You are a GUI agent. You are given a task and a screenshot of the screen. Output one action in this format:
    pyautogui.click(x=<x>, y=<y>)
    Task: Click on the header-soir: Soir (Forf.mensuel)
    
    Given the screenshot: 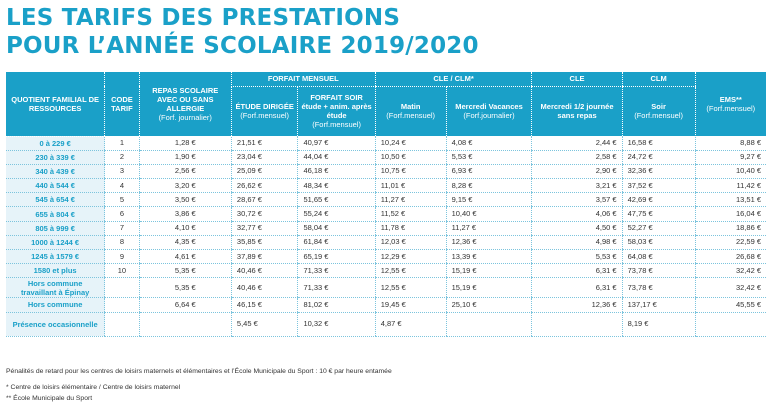 What is the action you would take?
    pyautogui.click(x=658, y=111)
    